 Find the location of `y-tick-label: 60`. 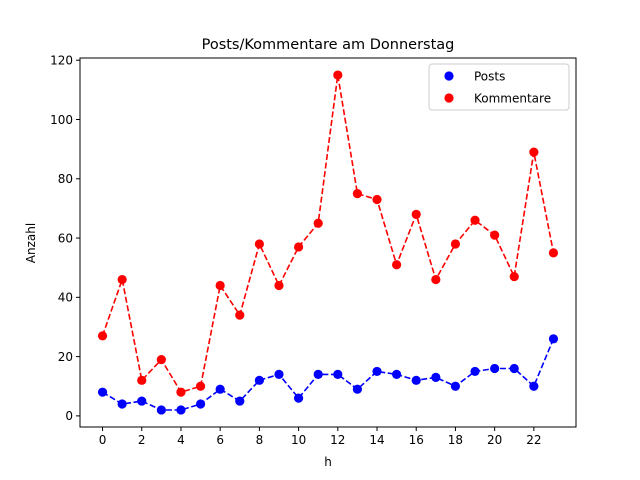

y-tick-label: 60 is located at coordinates (65, 238).